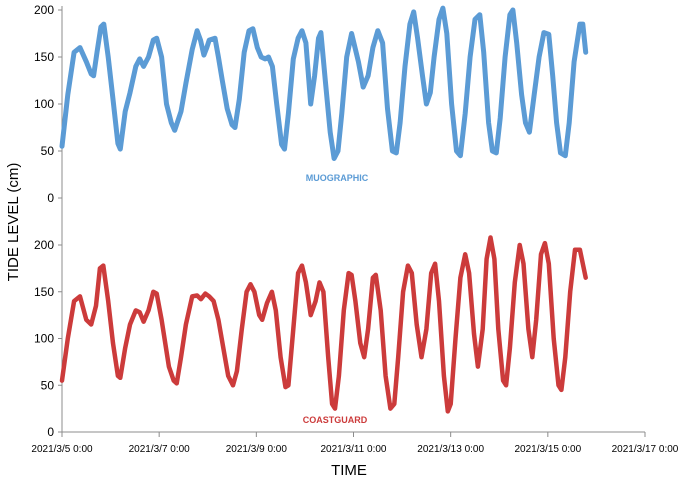  What do you see at coordinates (337, 178) in the screenshot?
I see `series-label-muographic: MUOGRAPHIC` at bounding box center [337, 178].